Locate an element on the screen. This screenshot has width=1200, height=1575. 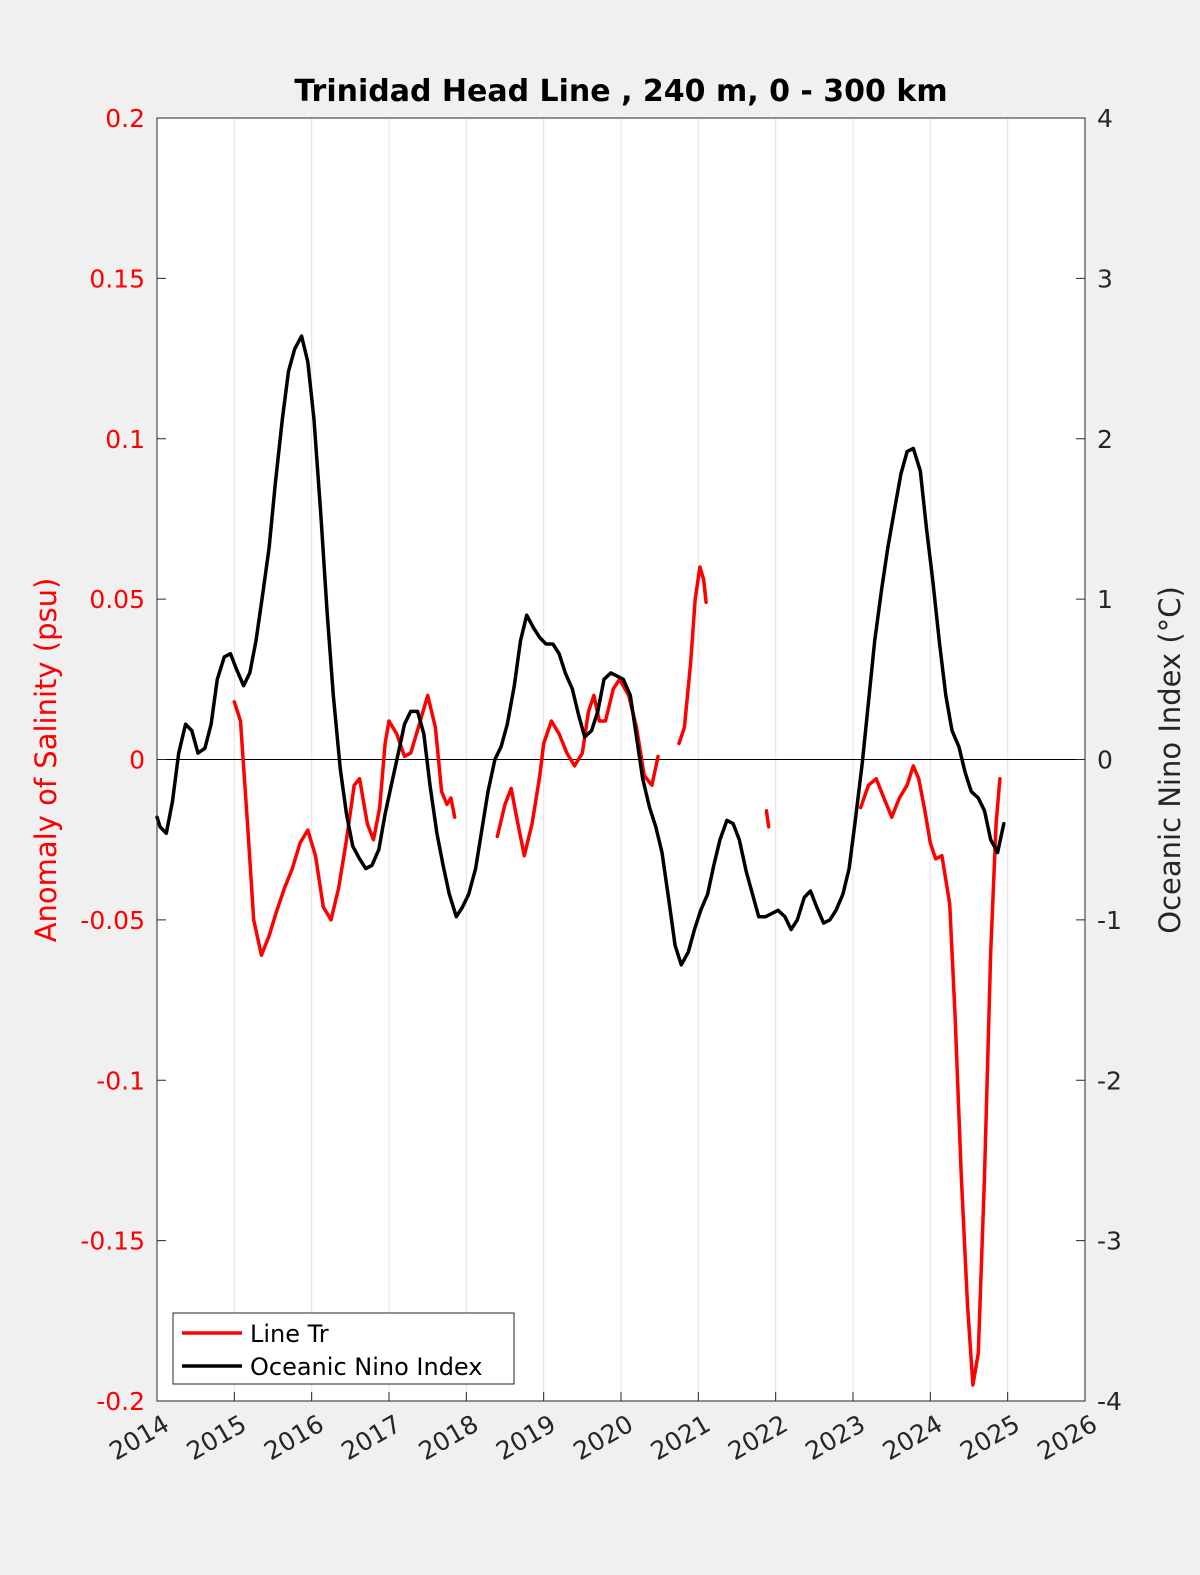
y-left-tick-label: -0.15 is located at coordinates (112, 1241).